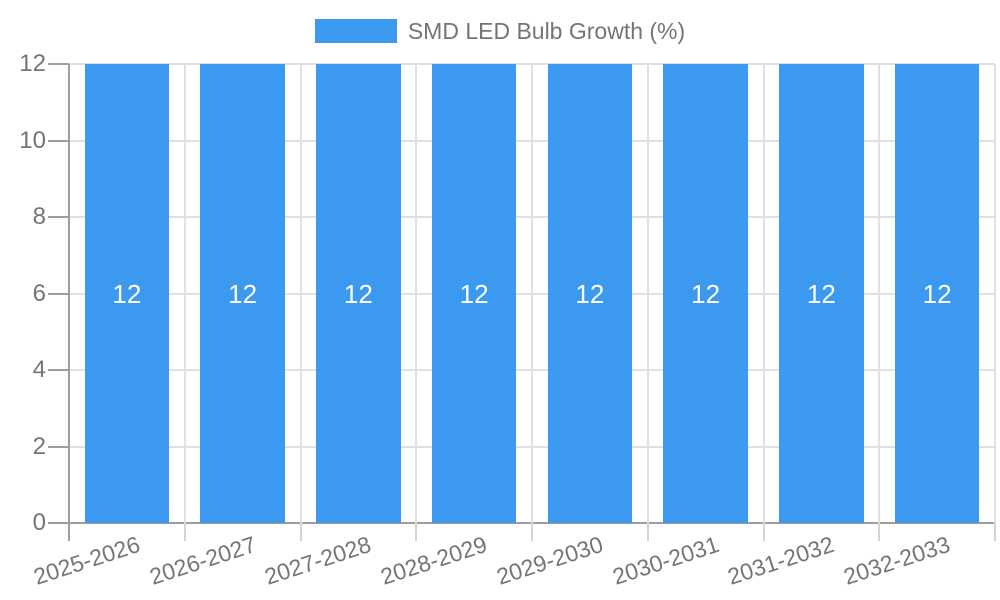  What do you see at coordinates (39, 369) in the screenshot?
I see `y-tick-label: 4` at bounding box center [39, 369].